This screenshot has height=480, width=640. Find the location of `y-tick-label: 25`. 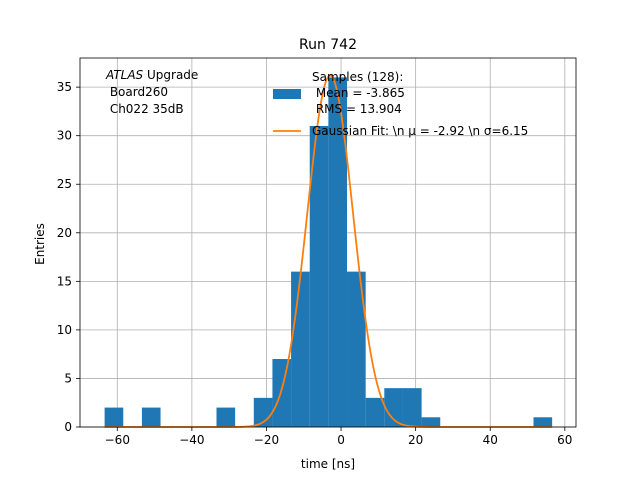

y-tick-label: 25 is located at coordinates (64, 184).